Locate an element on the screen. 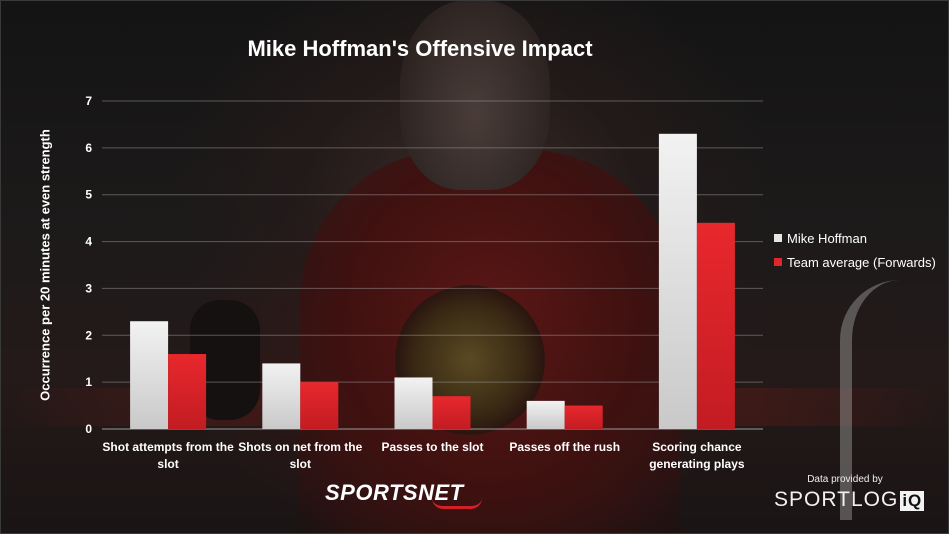 The width and height of the screenshot is (949, 534). sportlogiq-iq-mark: iQ is located at coordinates (912, 501).